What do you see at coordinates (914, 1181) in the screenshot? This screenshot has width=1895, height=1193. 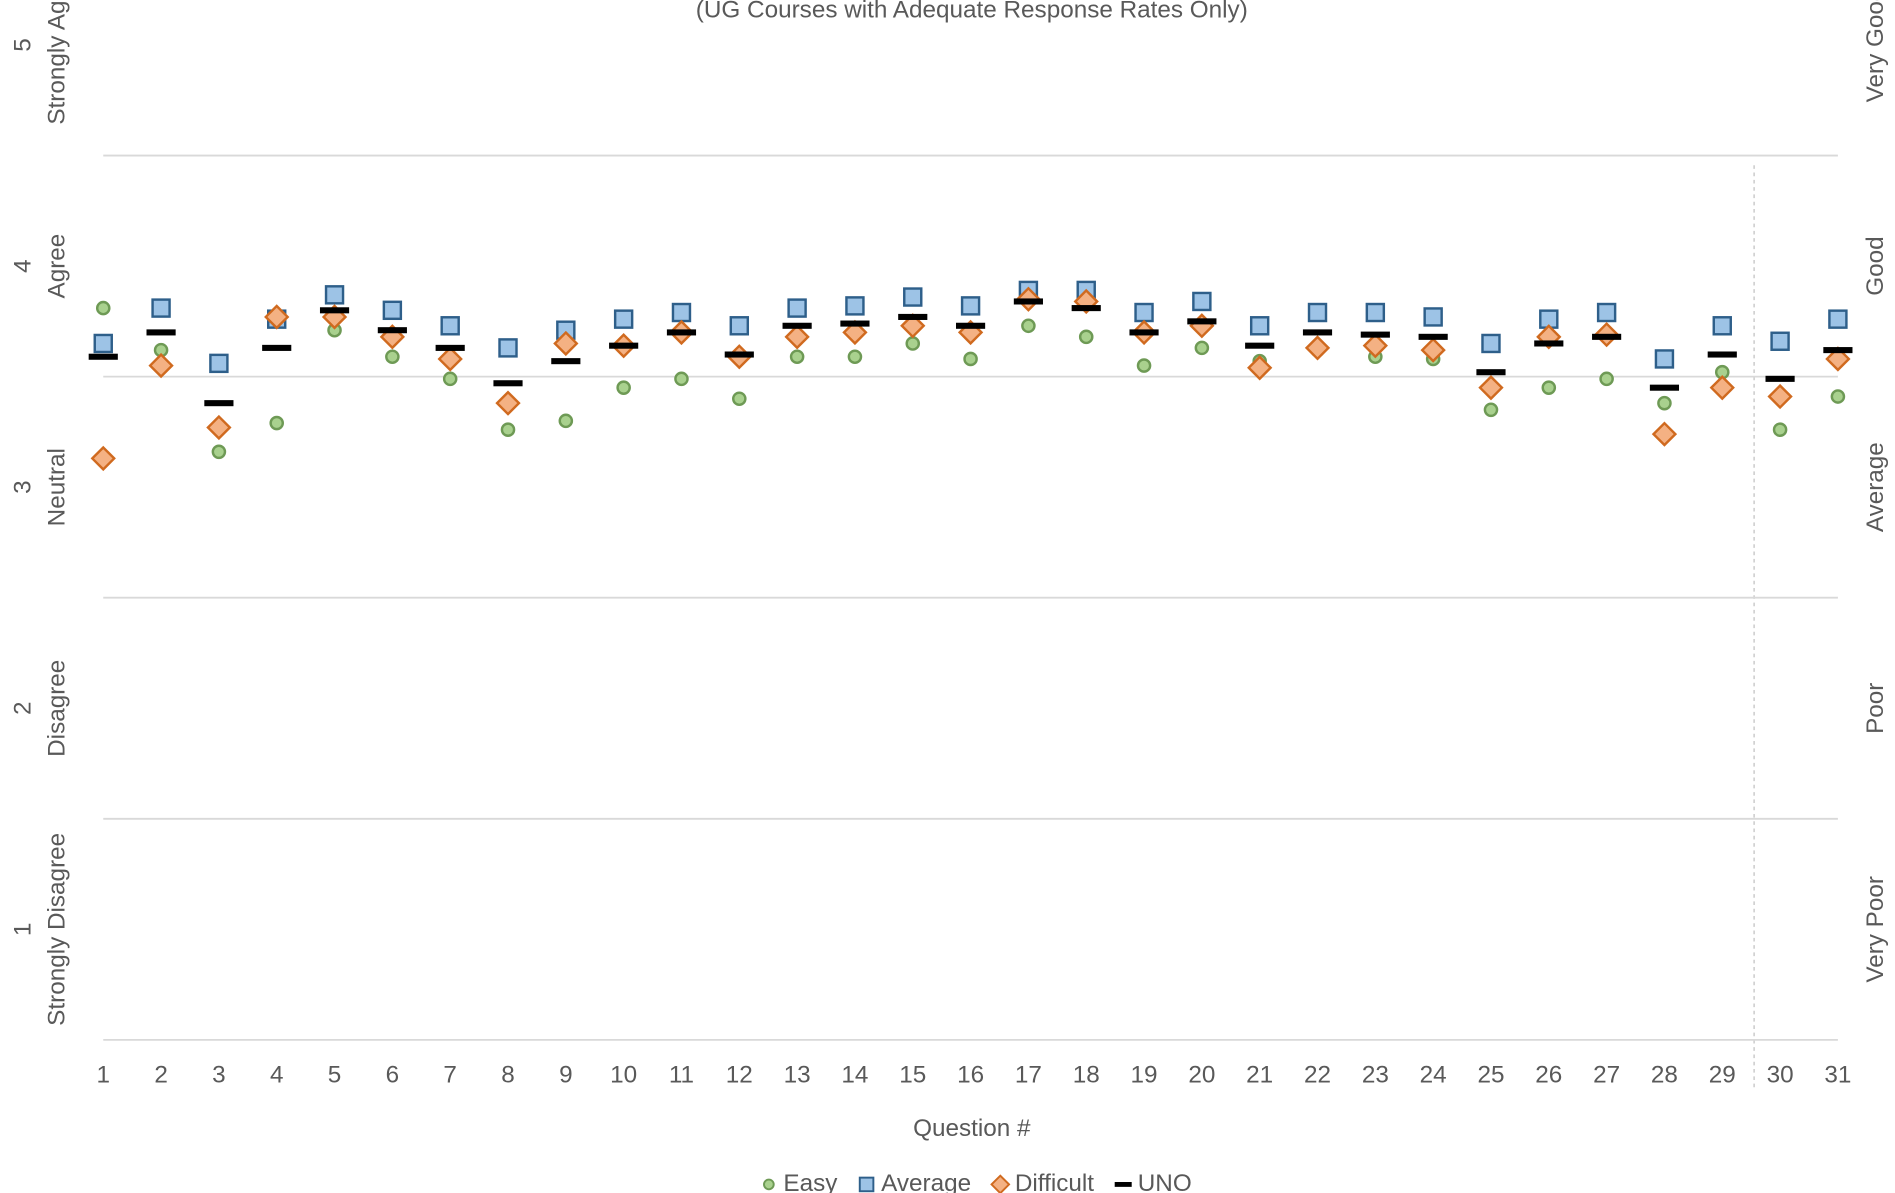 I see `legend-item: Average` at bounding box center [914, 1181].